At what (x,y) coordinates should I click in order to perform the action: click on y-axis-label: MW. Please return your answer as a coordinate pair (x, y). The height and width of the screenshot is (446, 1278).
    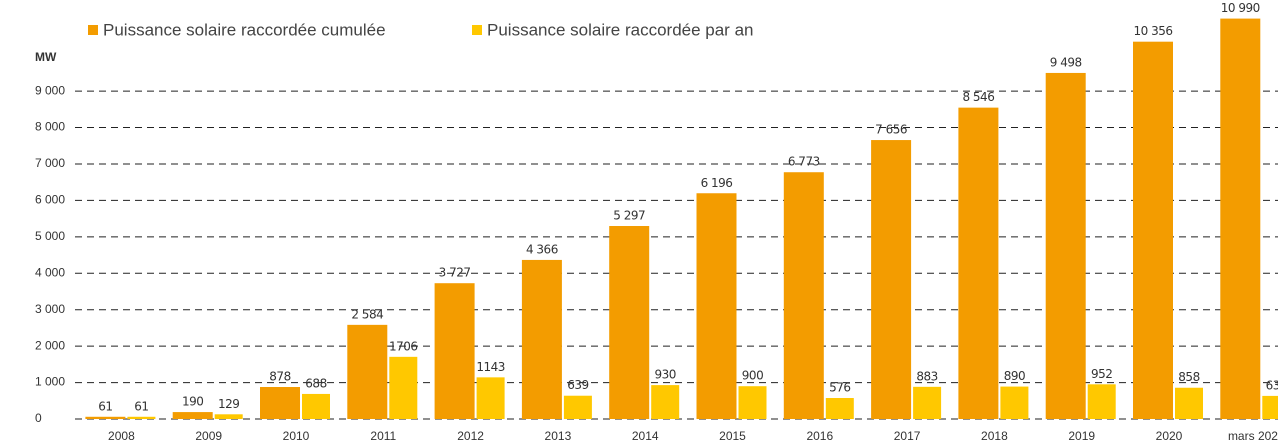
    Looking at the image, I should click on (46, 57).